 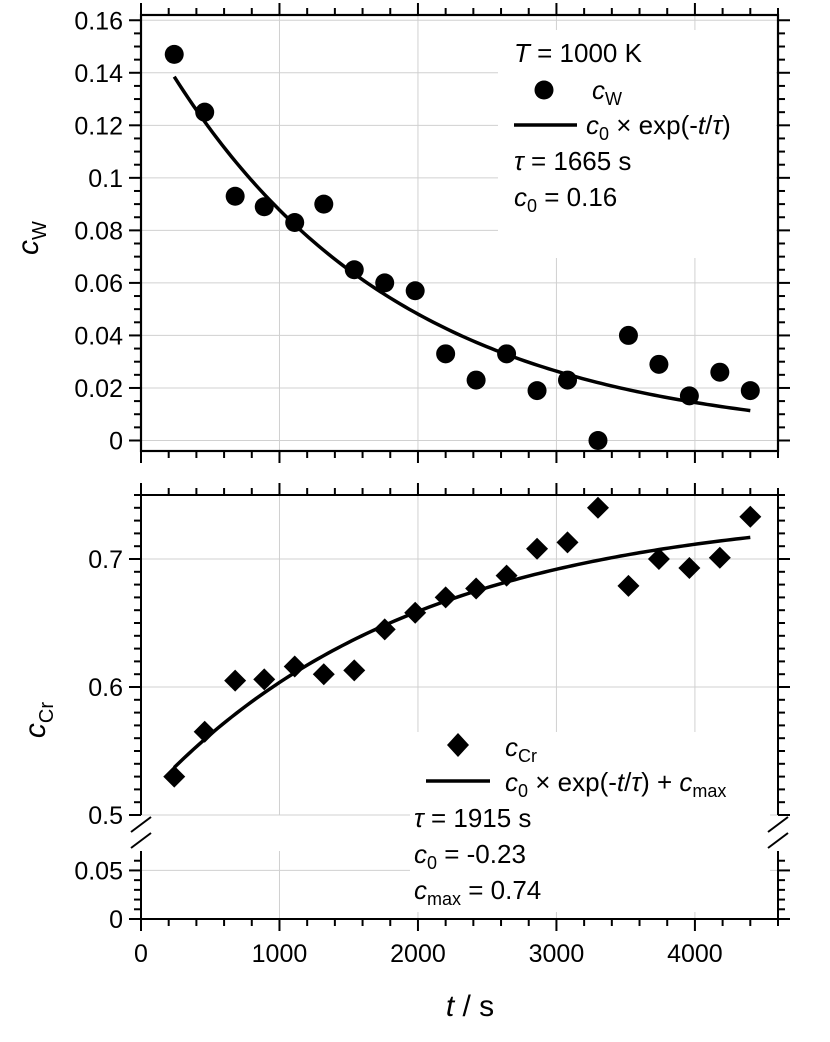 What do you see at coordinates (98, 740) in the screenshot?
I see `bottom-y-tick-labels: 0.5 0.6 0.7 0 0.05` at bounding box center [98, 740].